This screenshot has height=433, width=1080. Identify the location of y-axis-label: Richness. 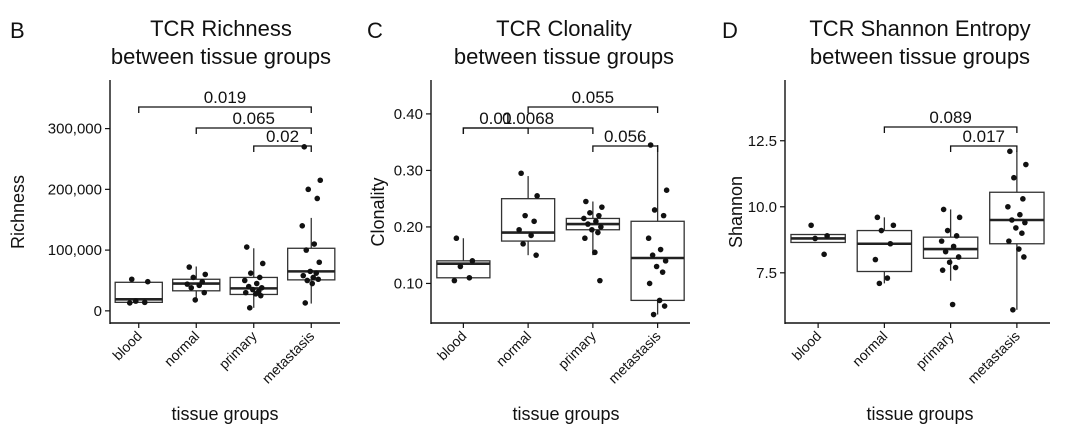
(18, 212).